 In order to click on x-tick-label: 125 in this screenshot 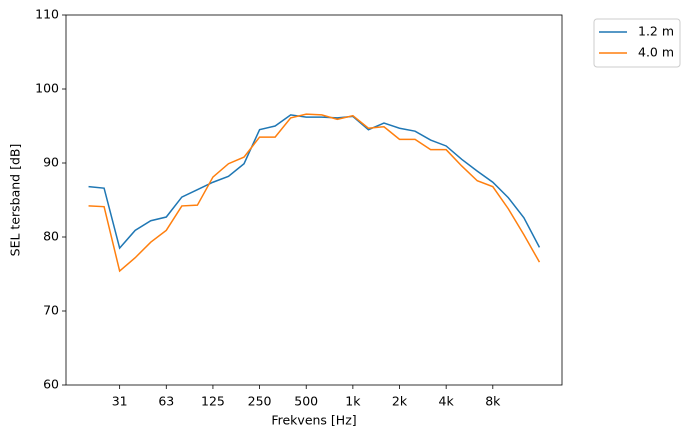, I will do `click(213, 401)`.